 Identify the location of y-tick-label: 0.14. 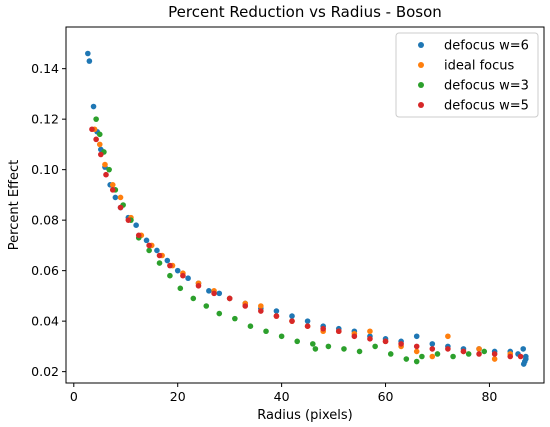
(45, 68).